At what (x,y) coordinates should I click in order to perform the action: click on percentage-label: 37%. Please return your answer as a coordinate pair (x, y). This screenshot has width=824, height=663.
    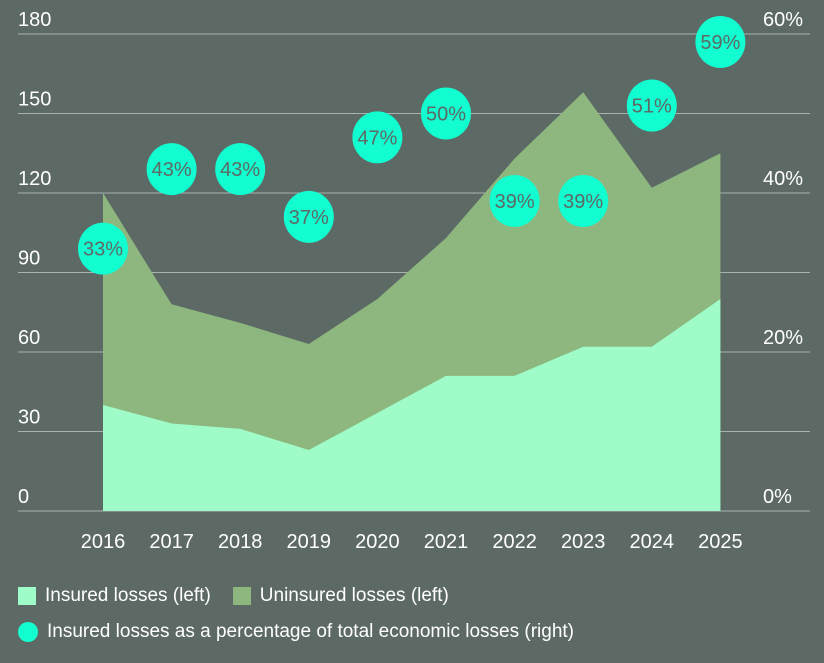
    Looking at the image, I should click on (309, 218).